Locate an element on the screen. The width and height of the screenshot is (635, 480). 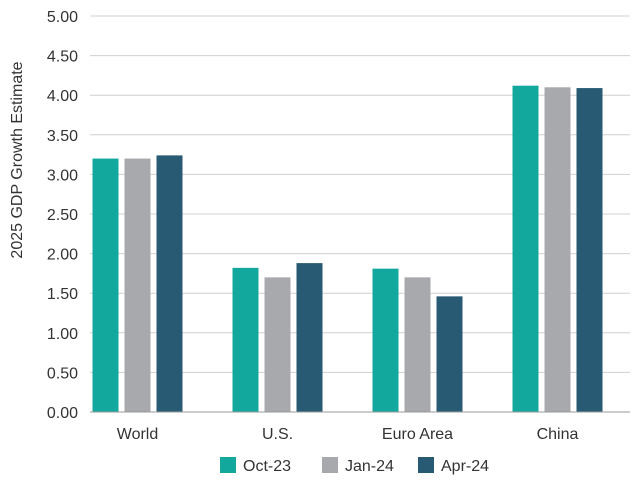
x-tick-label: Euro Area is located at coordinates (417, 434).